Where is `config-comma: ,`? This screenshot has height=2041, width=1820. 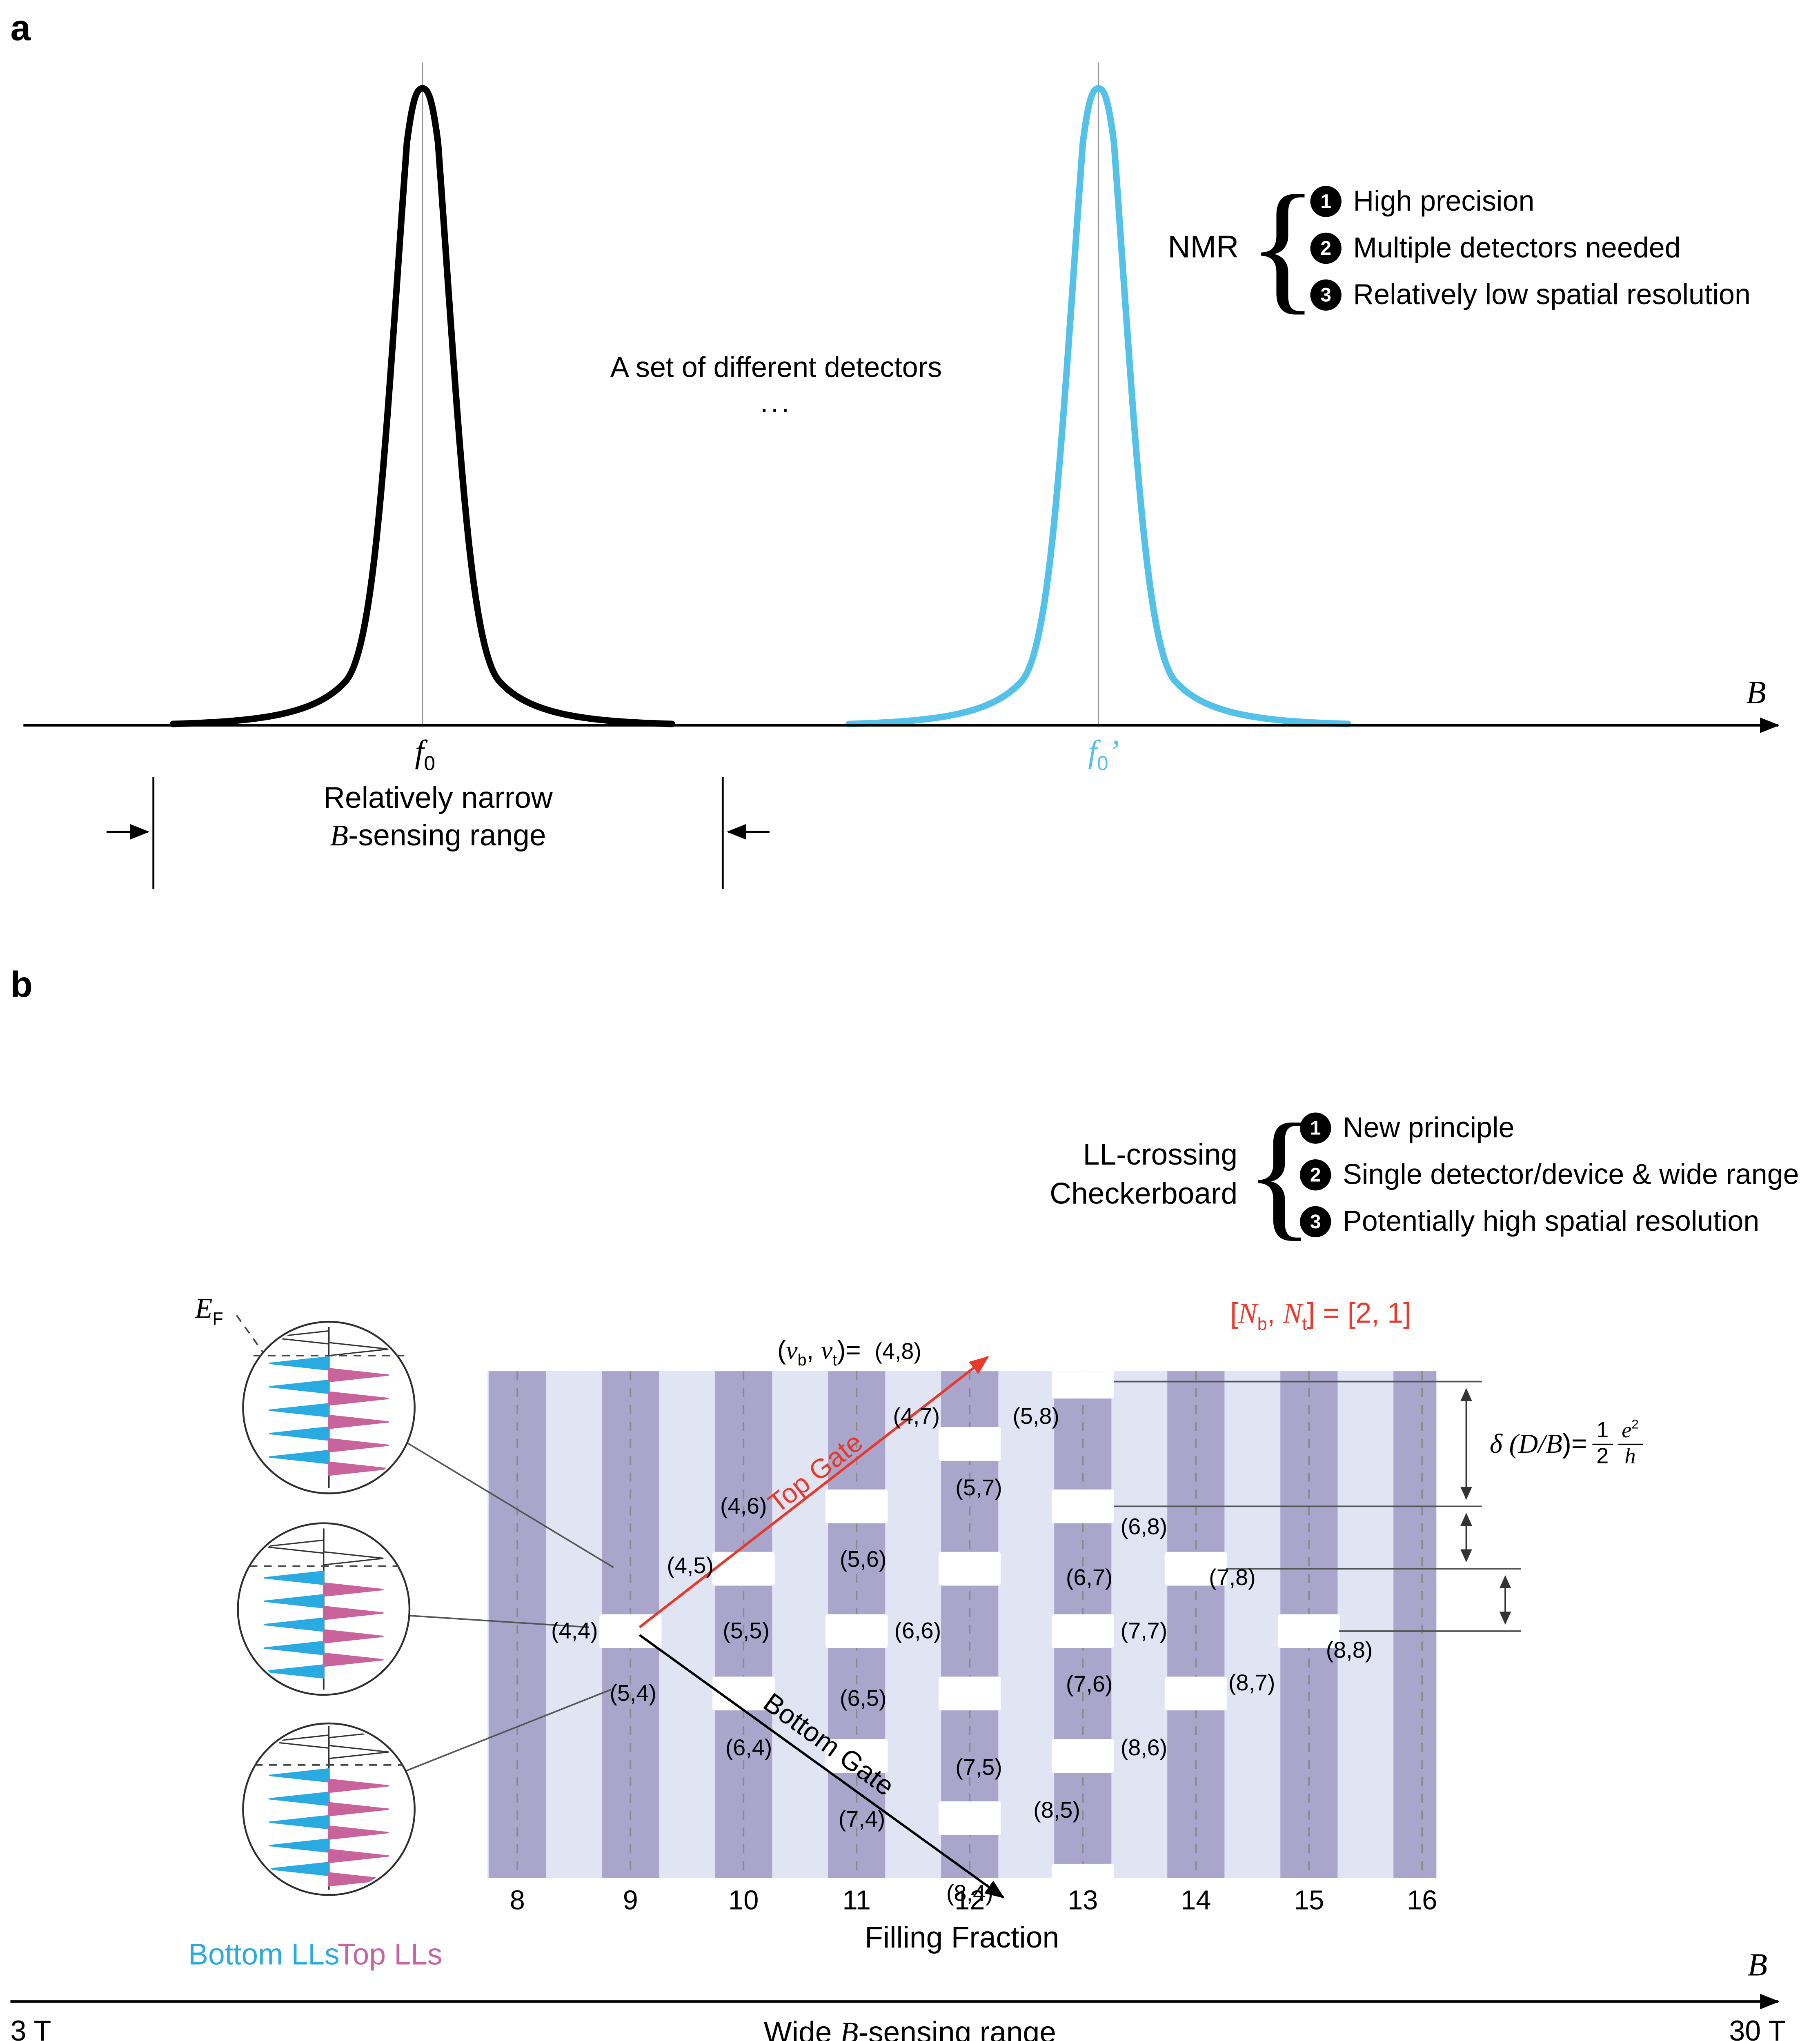 config-comma: , is located at coordinates (1275, 1314).